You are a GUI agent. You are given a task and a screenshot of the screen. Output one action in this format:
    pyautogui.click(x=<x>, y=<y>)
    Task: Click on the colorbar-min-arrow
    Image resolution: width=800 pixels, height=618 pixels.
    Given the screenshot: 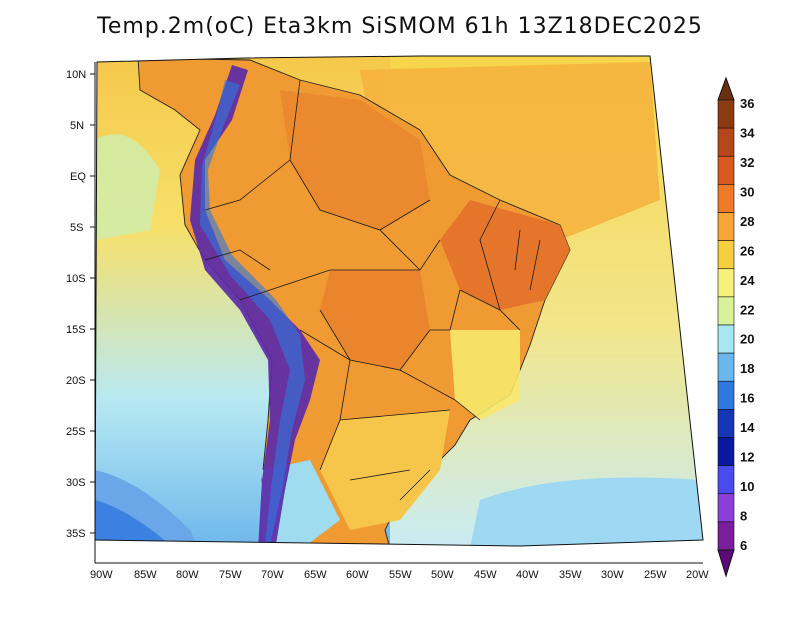 What is the action you would take?
    pyautogui.click(x=726, y=563)
    